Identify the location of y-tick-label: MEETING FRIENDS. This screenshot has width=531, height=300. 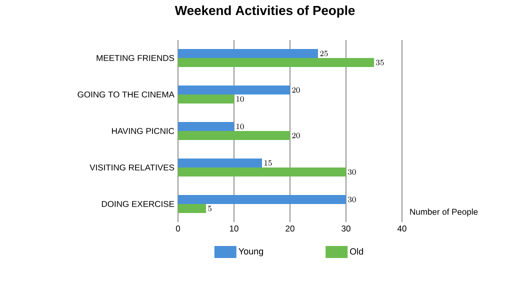
(135, 58).